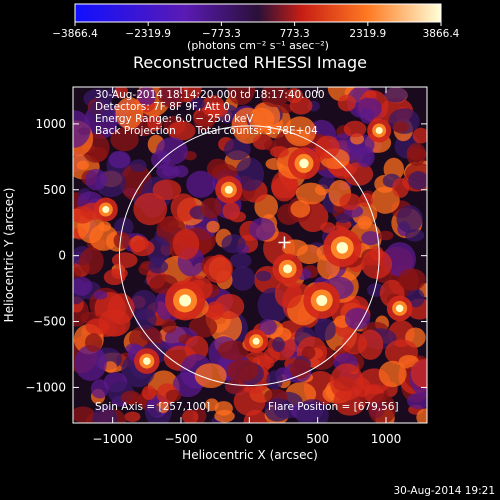 The height and width of the screenshot is (500, 500). I want to click on colorbar-gradient, so click(258, 13).